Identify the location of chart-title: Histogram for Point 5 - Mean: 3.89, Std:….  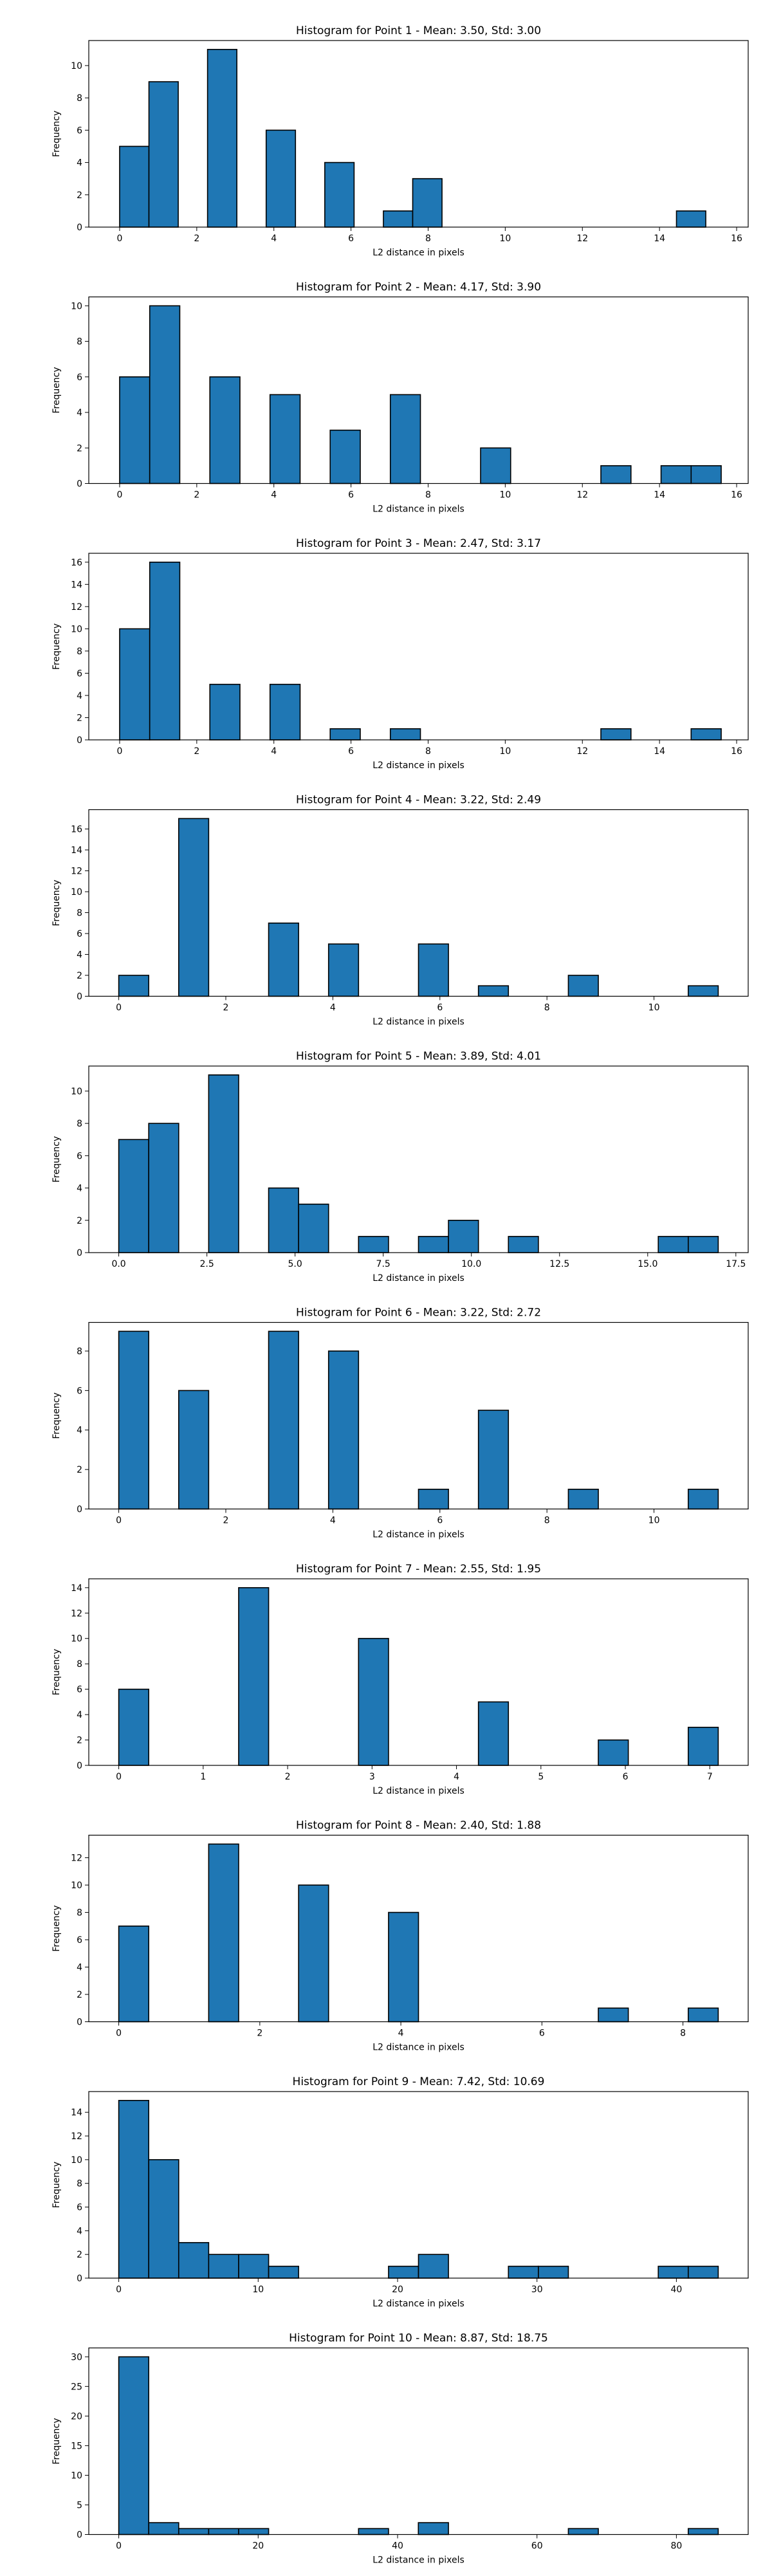
(418, 1056).